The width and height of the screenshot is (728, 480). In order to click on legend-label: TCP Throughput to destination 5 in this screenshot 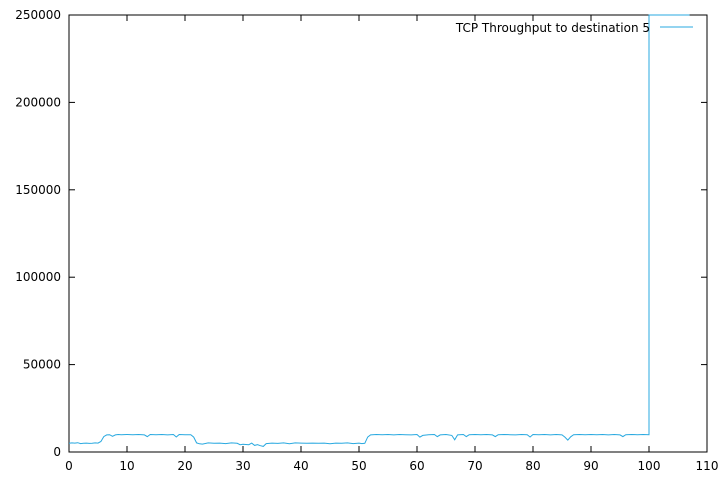, I will do `click(552, 28)`.